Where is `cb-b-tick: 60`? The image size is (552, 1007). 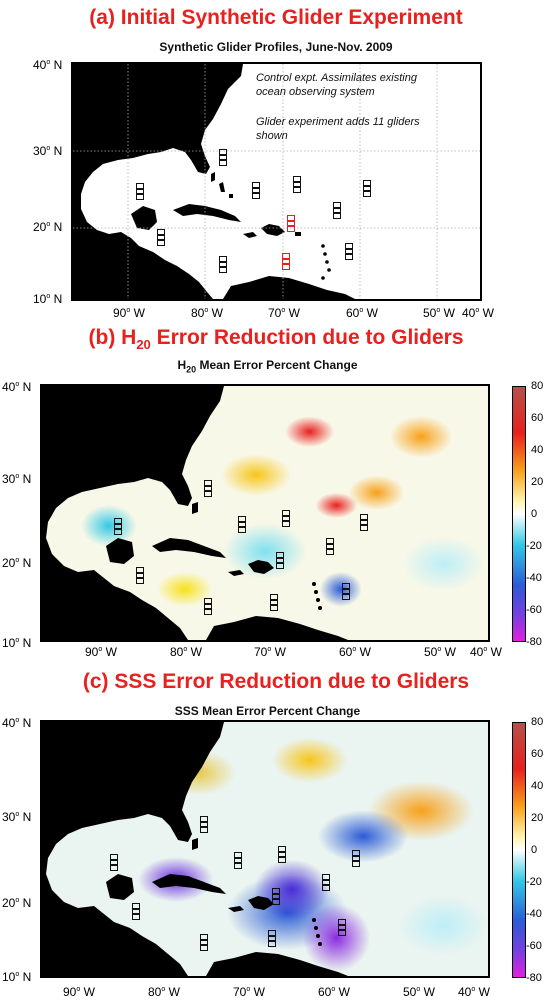 cb-b-tick: 60 is located at coordinates (537, 418).